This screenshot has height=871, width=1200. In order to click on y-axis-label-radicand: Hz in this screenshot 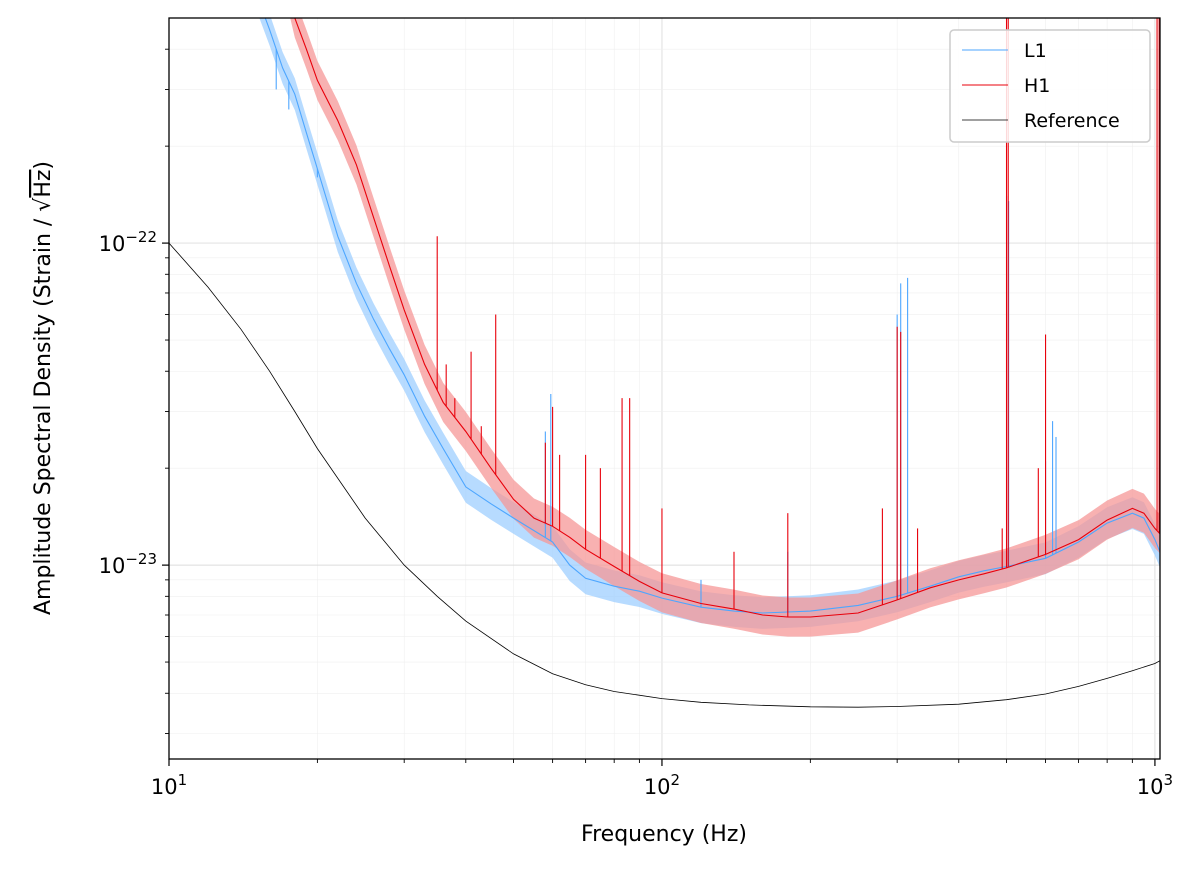, I will do `click(43, 184)`.